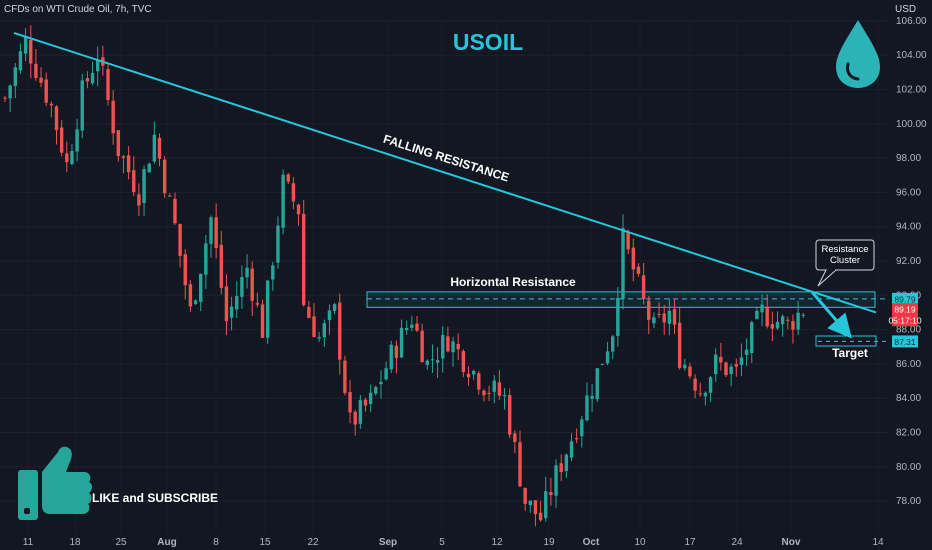 This screenshot has width=932, height=550. I want to click on time-axis: 11 18 25 Aug 8 15 22 Sep 5 12 19 Oct 10 17 24 Nov 14, so click(453, 542).